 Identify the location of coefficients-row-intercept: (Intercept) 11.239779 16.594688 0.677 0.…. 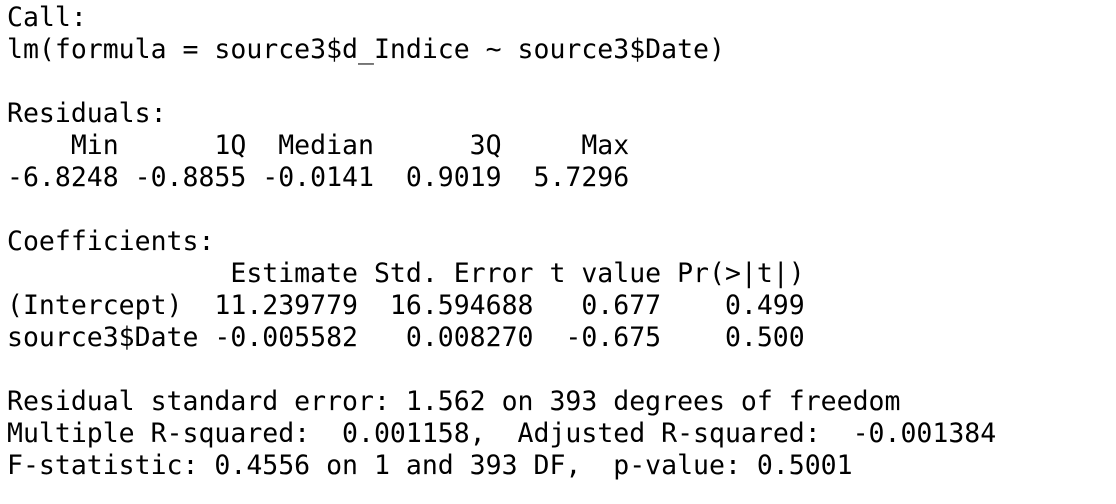
(406, 305).